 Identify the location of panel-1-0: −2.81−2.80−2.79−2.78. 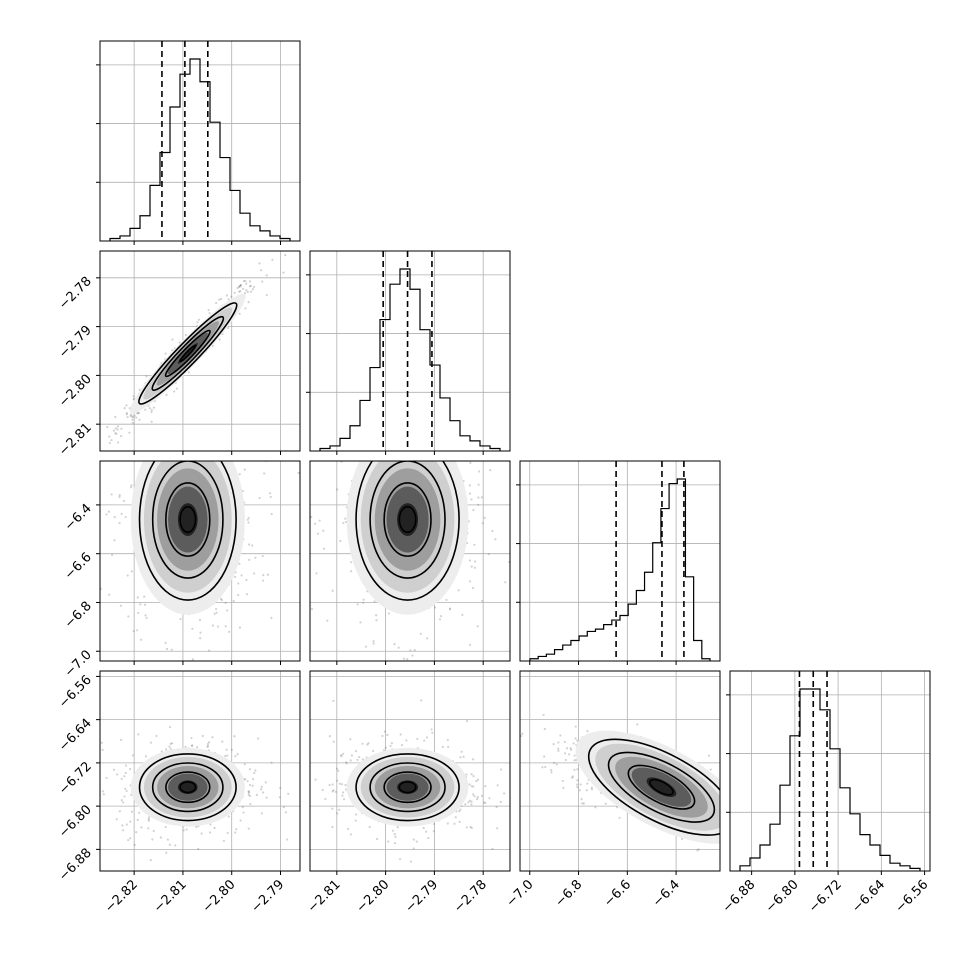
(178, 354).